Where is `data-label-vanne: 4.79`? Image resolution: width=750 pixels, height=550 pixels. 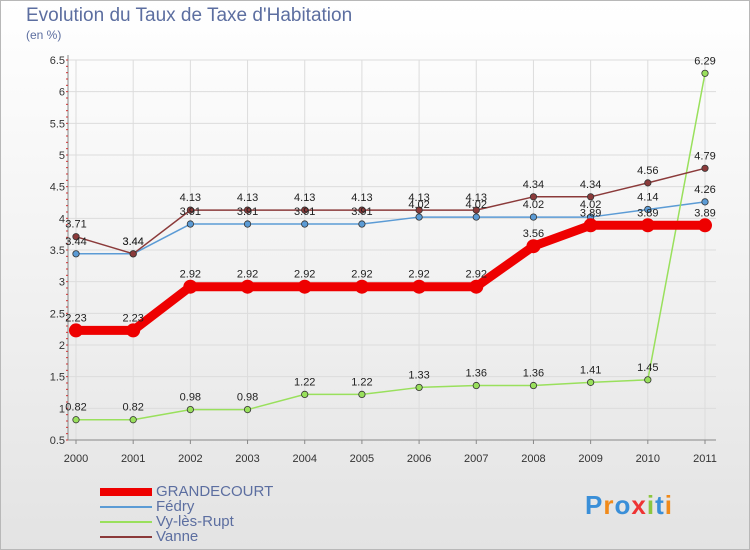
data-label-vanne: 4.79 is located at coordinates (704, 156).